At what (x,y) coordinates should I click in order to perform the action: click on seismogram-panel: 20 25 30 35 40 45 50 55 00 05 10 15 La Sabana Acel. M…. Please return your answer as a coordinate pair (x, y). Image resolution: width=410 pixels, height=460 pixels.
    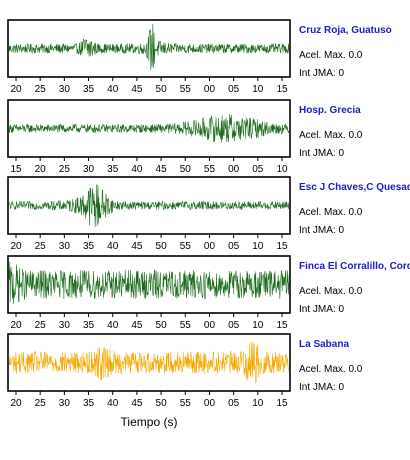
    Looking at the image, I should click on (185, 371).